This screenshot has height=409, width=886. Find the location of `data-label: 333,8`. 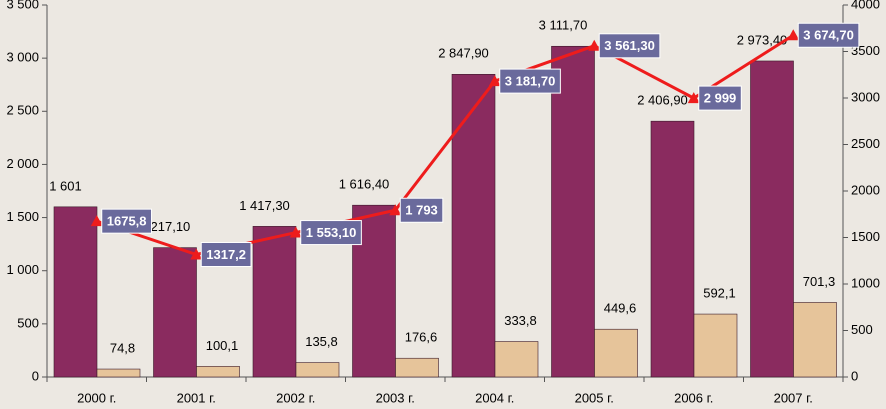

data-label: 333,8 is located at coordinates (520, 320).